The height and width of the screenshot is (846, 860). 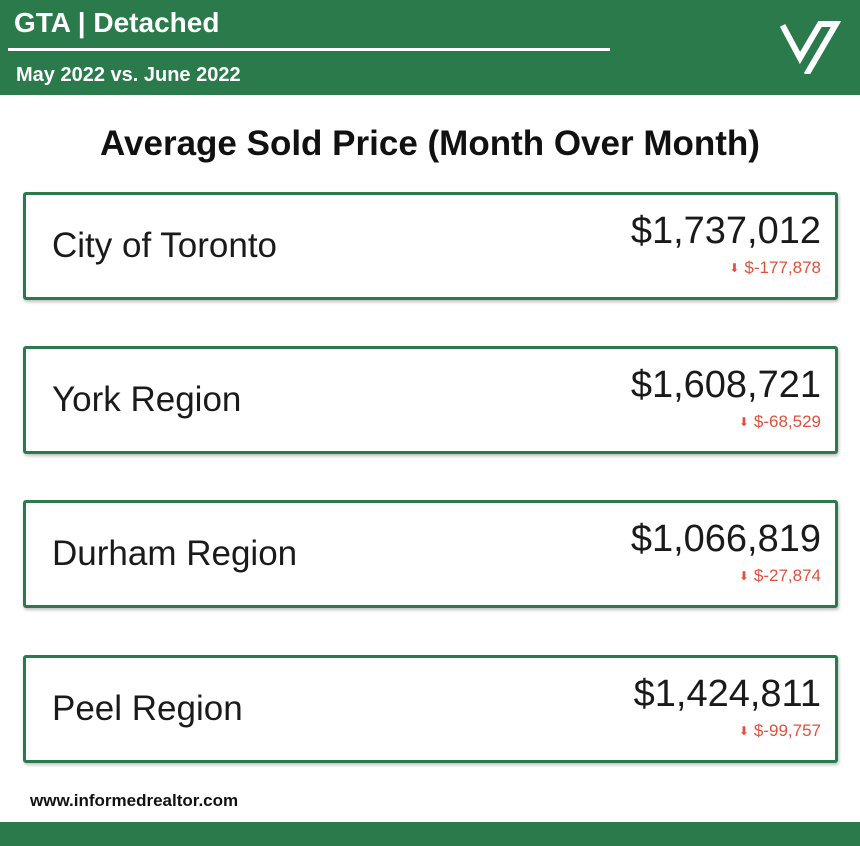 I want to click on region-name: York Region, so click(x=147, y=399).